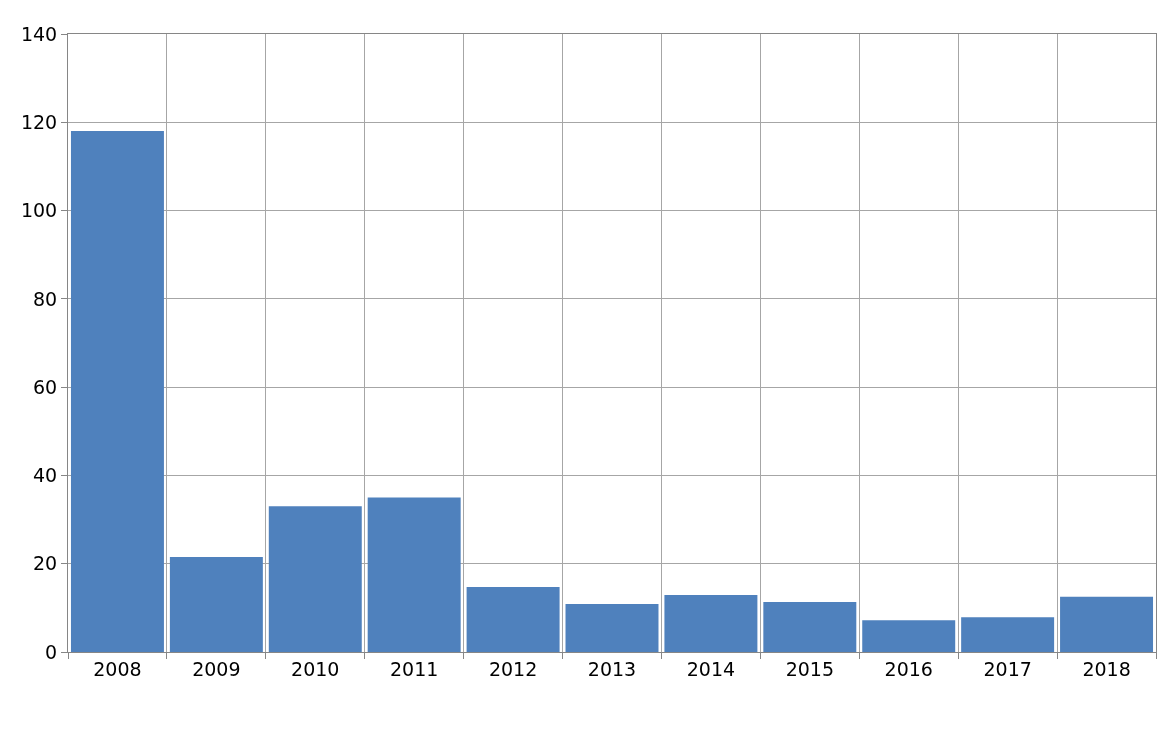 The width and height of the screenshot is (1172, 734). What do you see at coordinates (45, 563) in the screenshot?
I see `y-tick-label: 20` at bounding box center [45, 563].